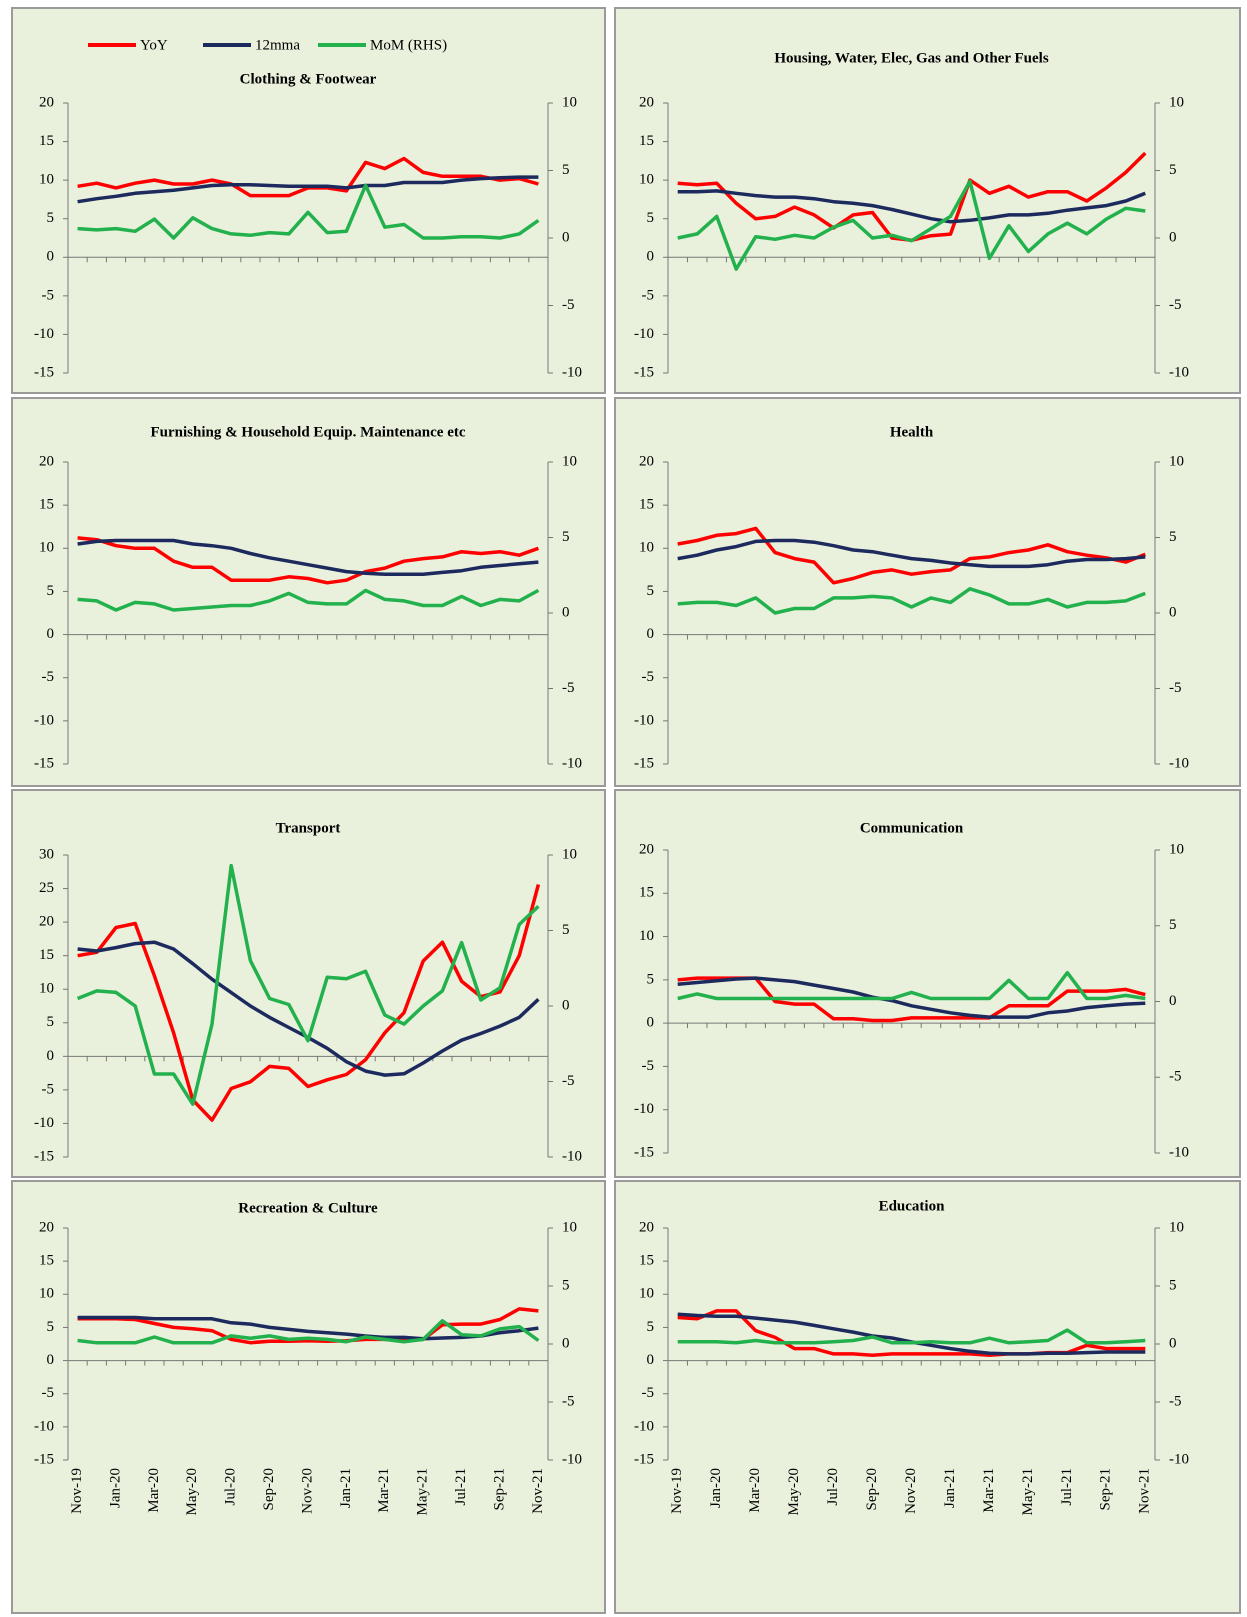 The image size is (1247, 1617). Describe the element at coordinates (1106, 1489) in the screenshot. I see `x-tick-label: Sep-21` at that location.